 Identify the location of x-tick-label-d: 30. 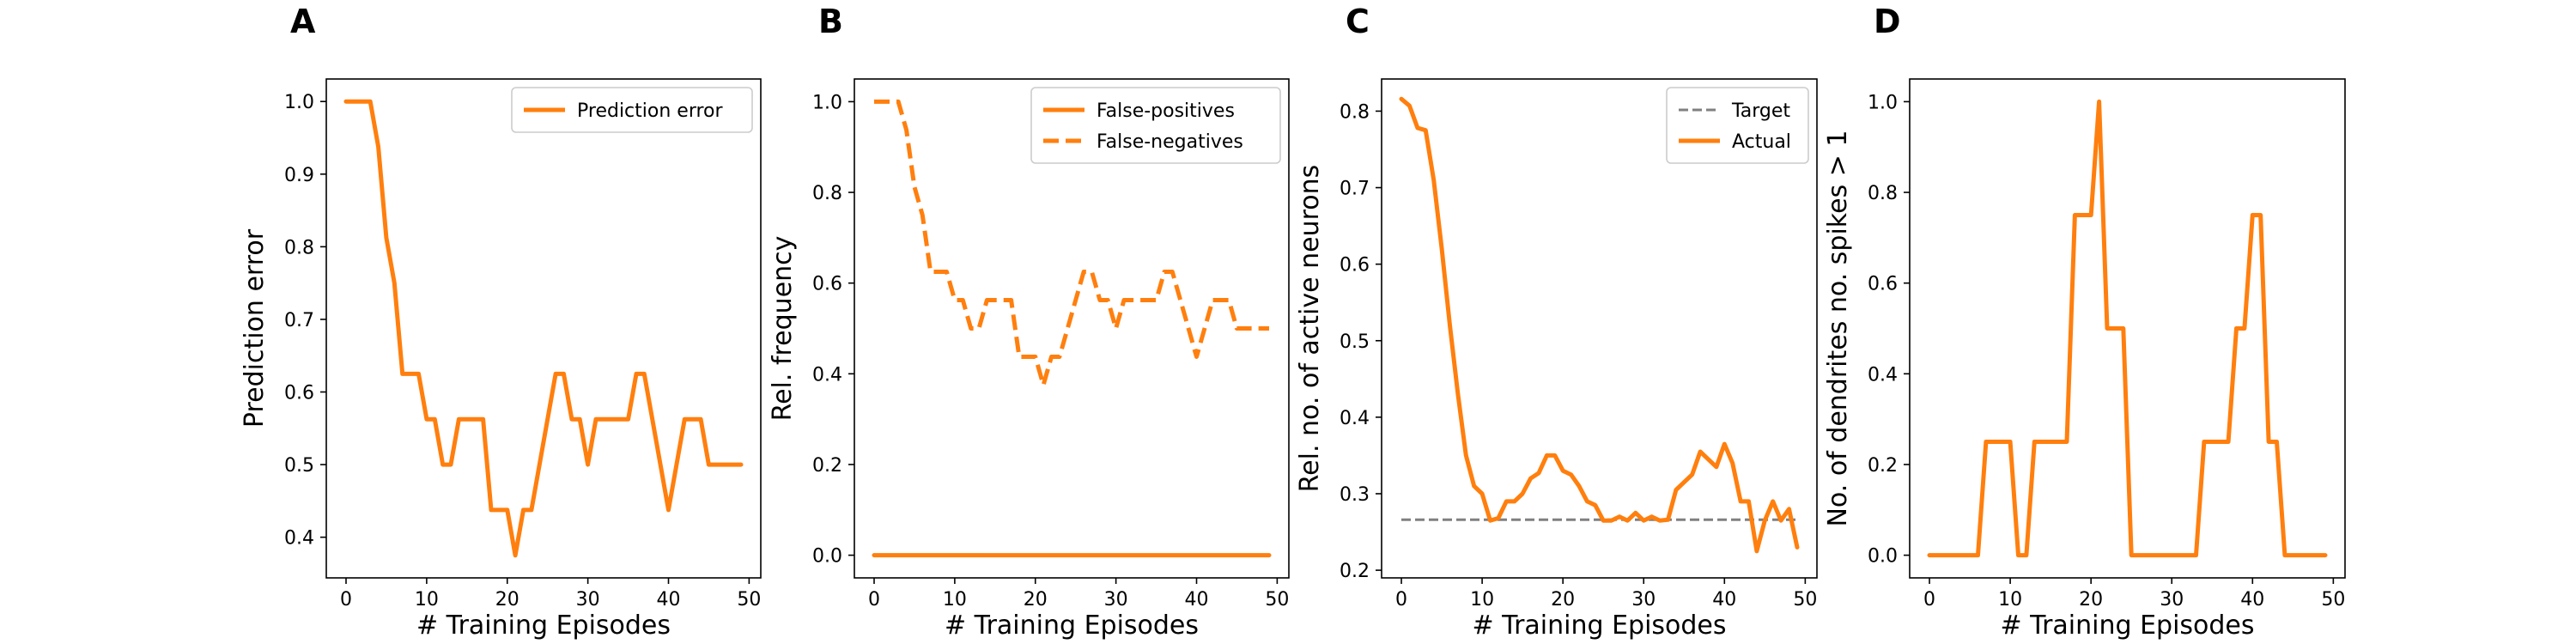
(2172, 600).